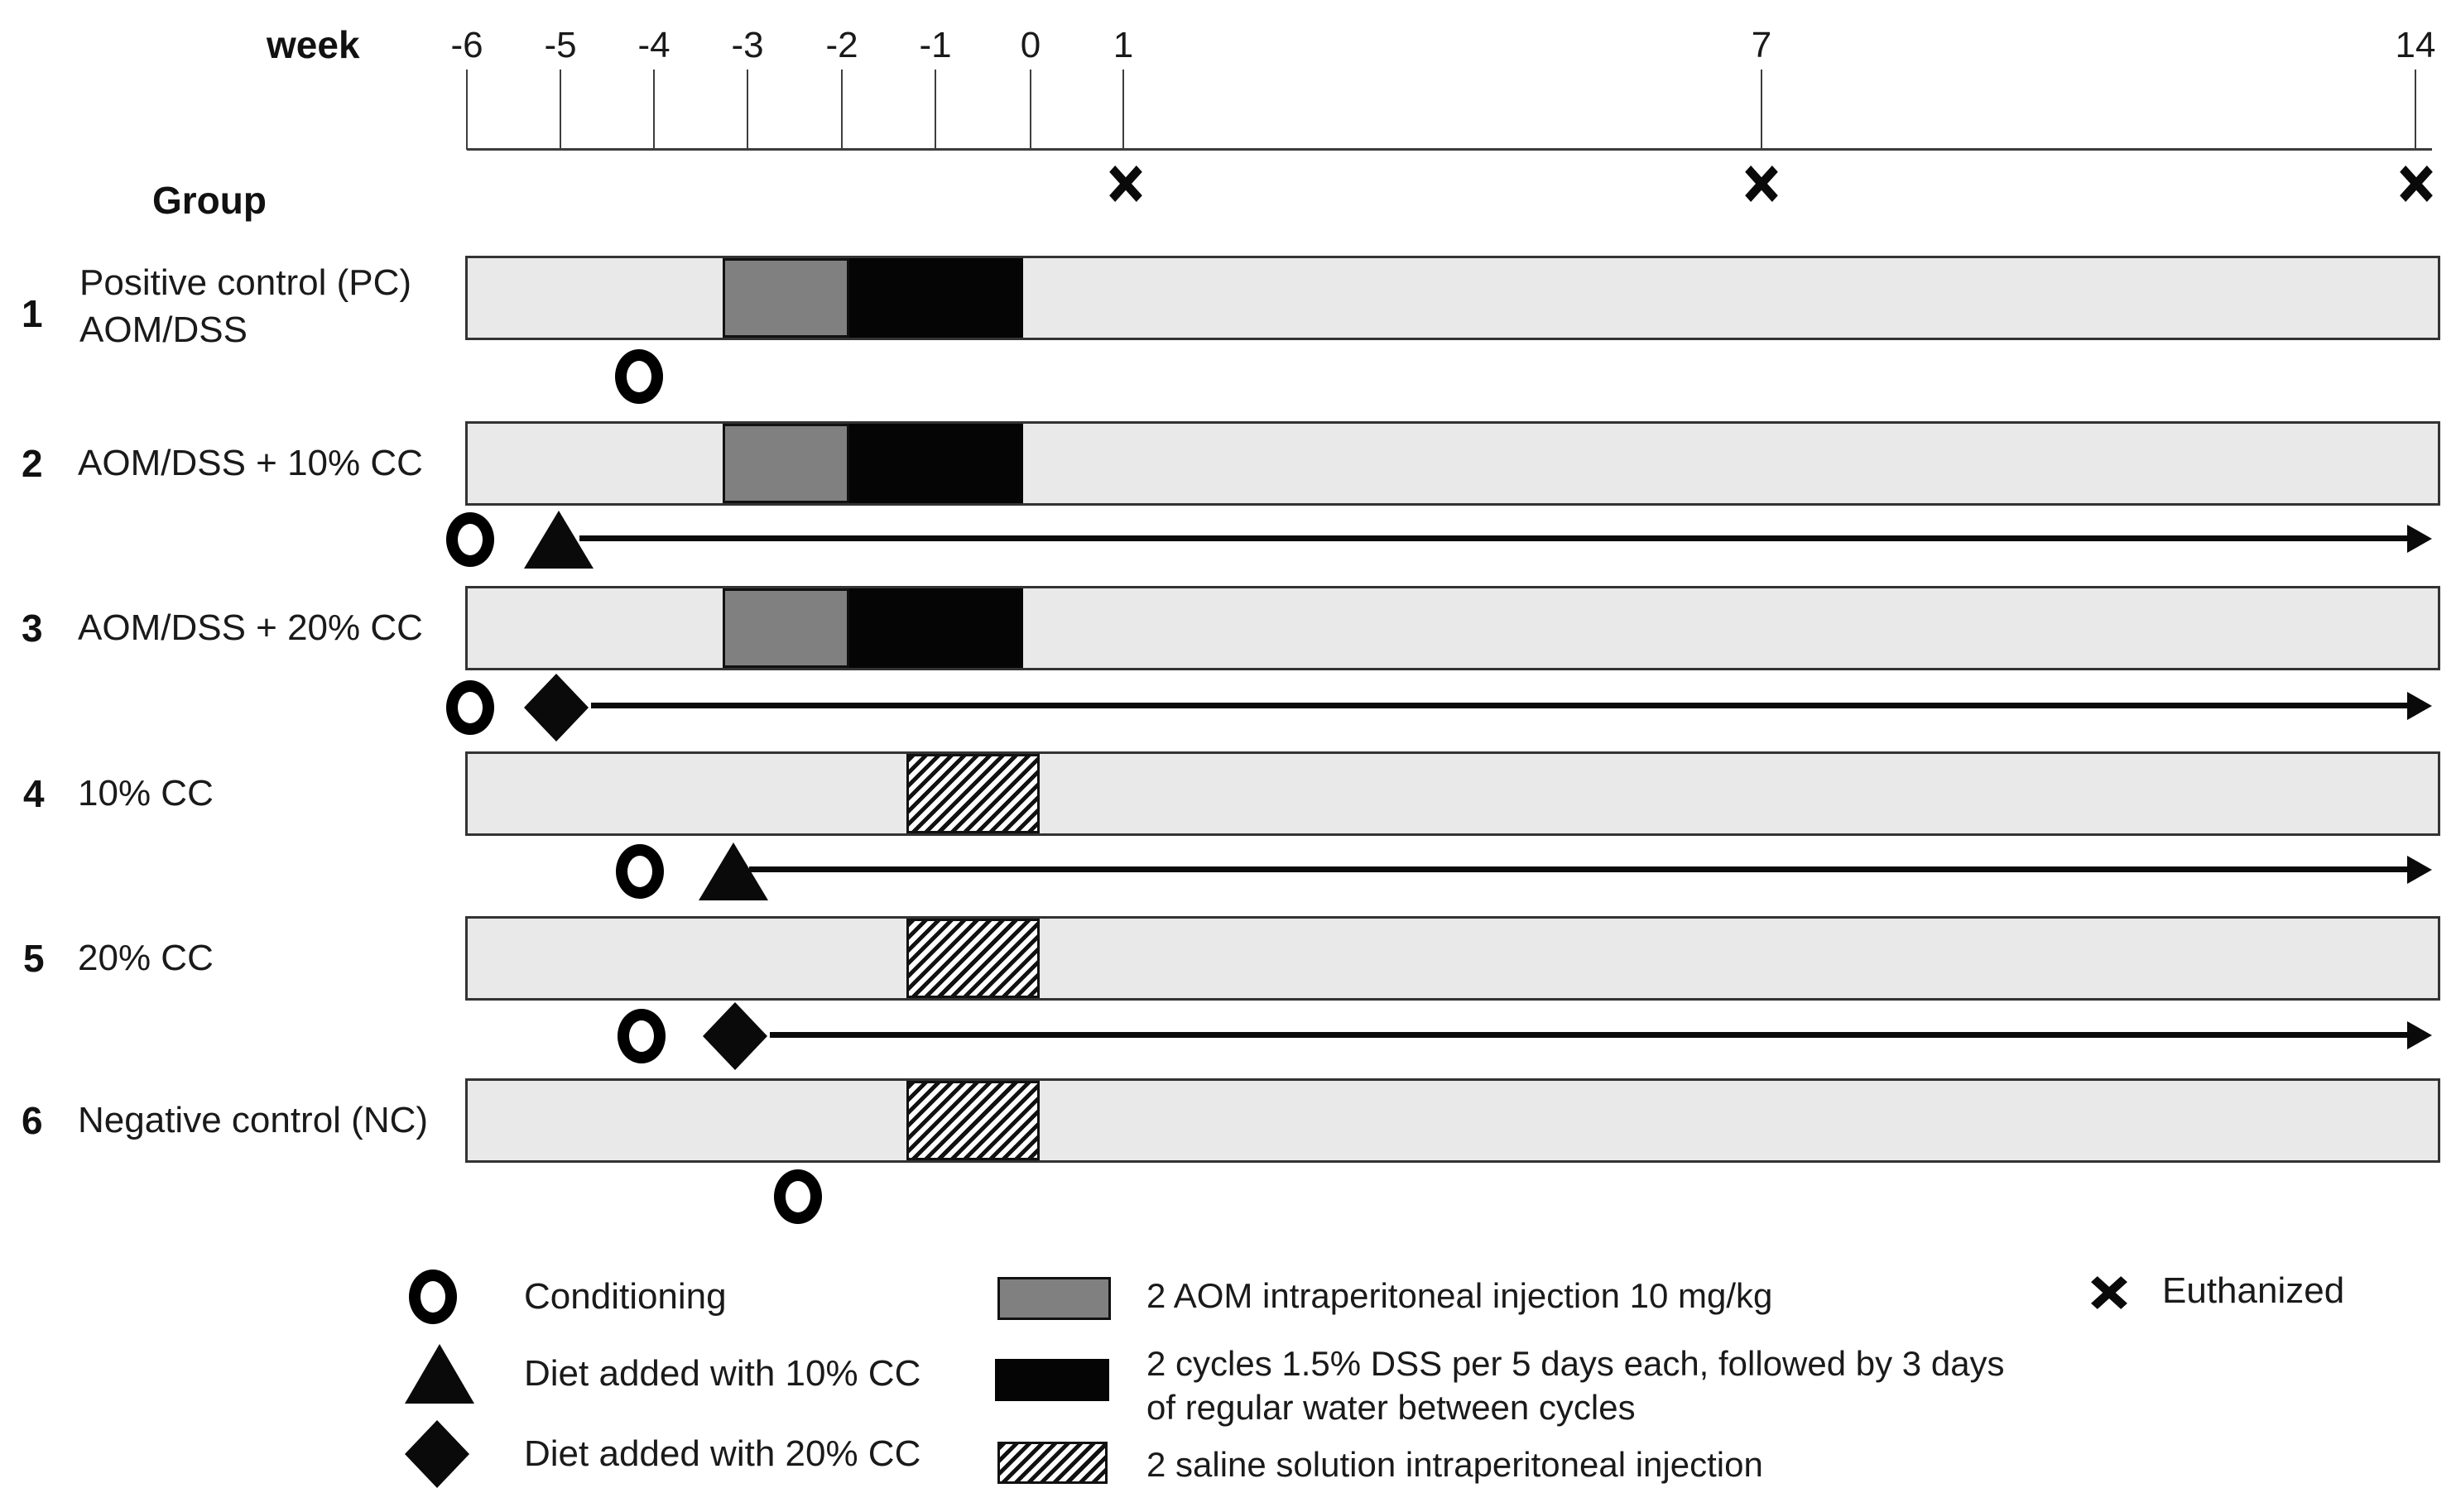  I want to click on timeline-bar-group1, so click(1452, 298).